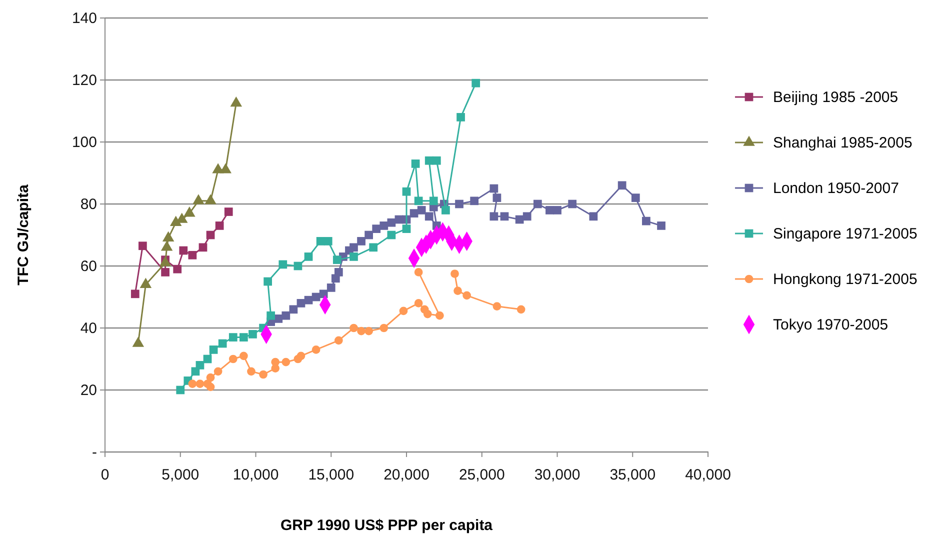 The image size is (928, 537). Describe the element at coordinates (23, 235) in the screenshot. I see `y-axis-title: TFC GJ/capita` at that location.